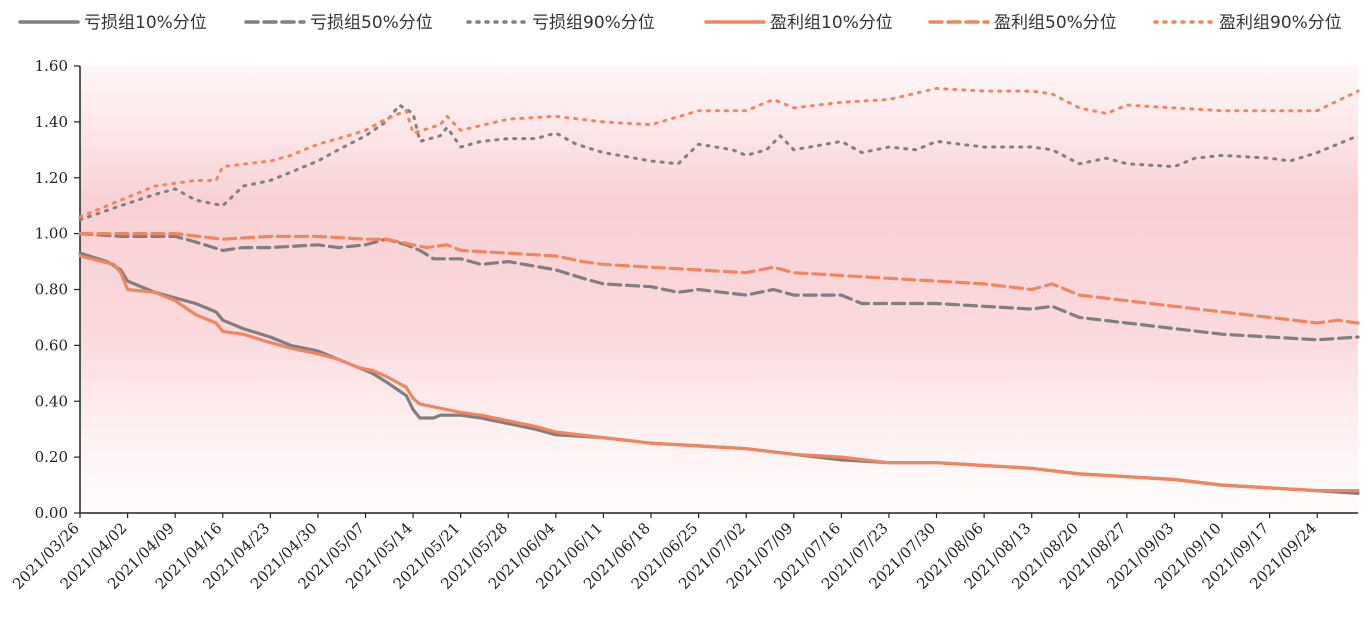 Image resolution: width=1368 pixels, height=633 pixels. Describe the element at coordinates (1055, 23) in the screenshot. I see `legend-label-5: 盈利组50%分位` at that location.